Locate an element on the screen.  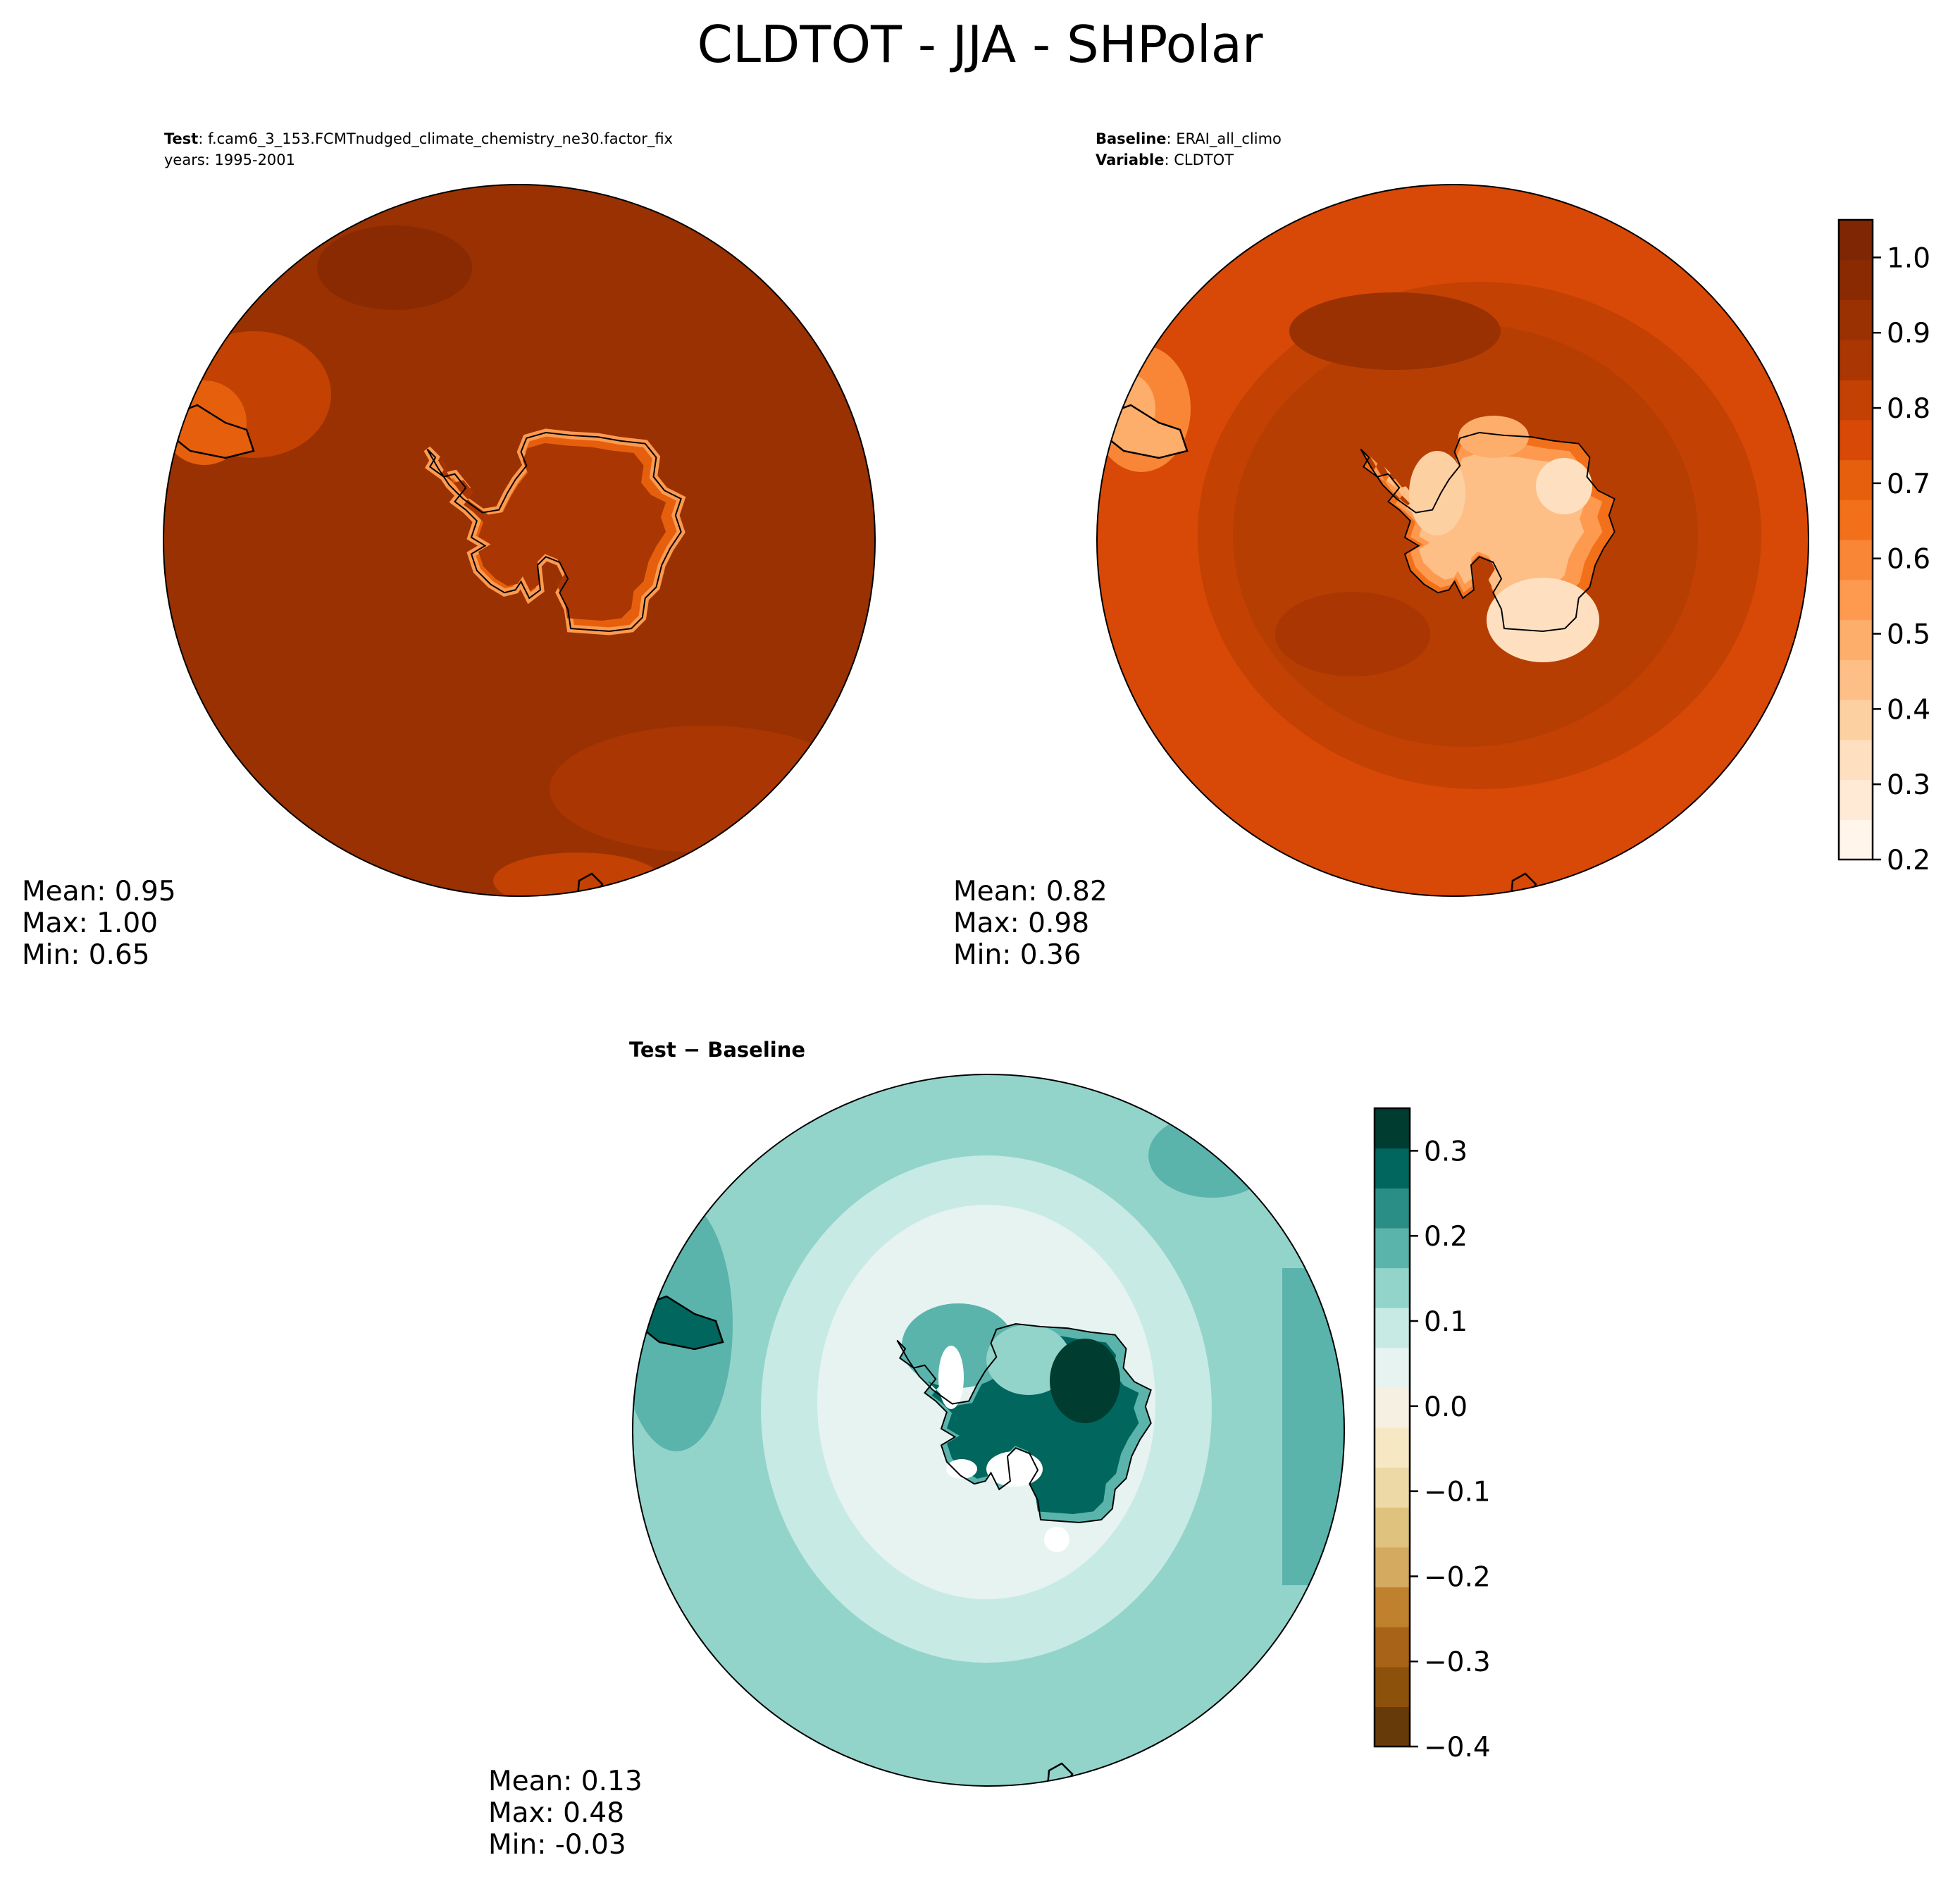
baseline-label: Baseline: ERAI_all_climo is located at coordinates (1189, 139).